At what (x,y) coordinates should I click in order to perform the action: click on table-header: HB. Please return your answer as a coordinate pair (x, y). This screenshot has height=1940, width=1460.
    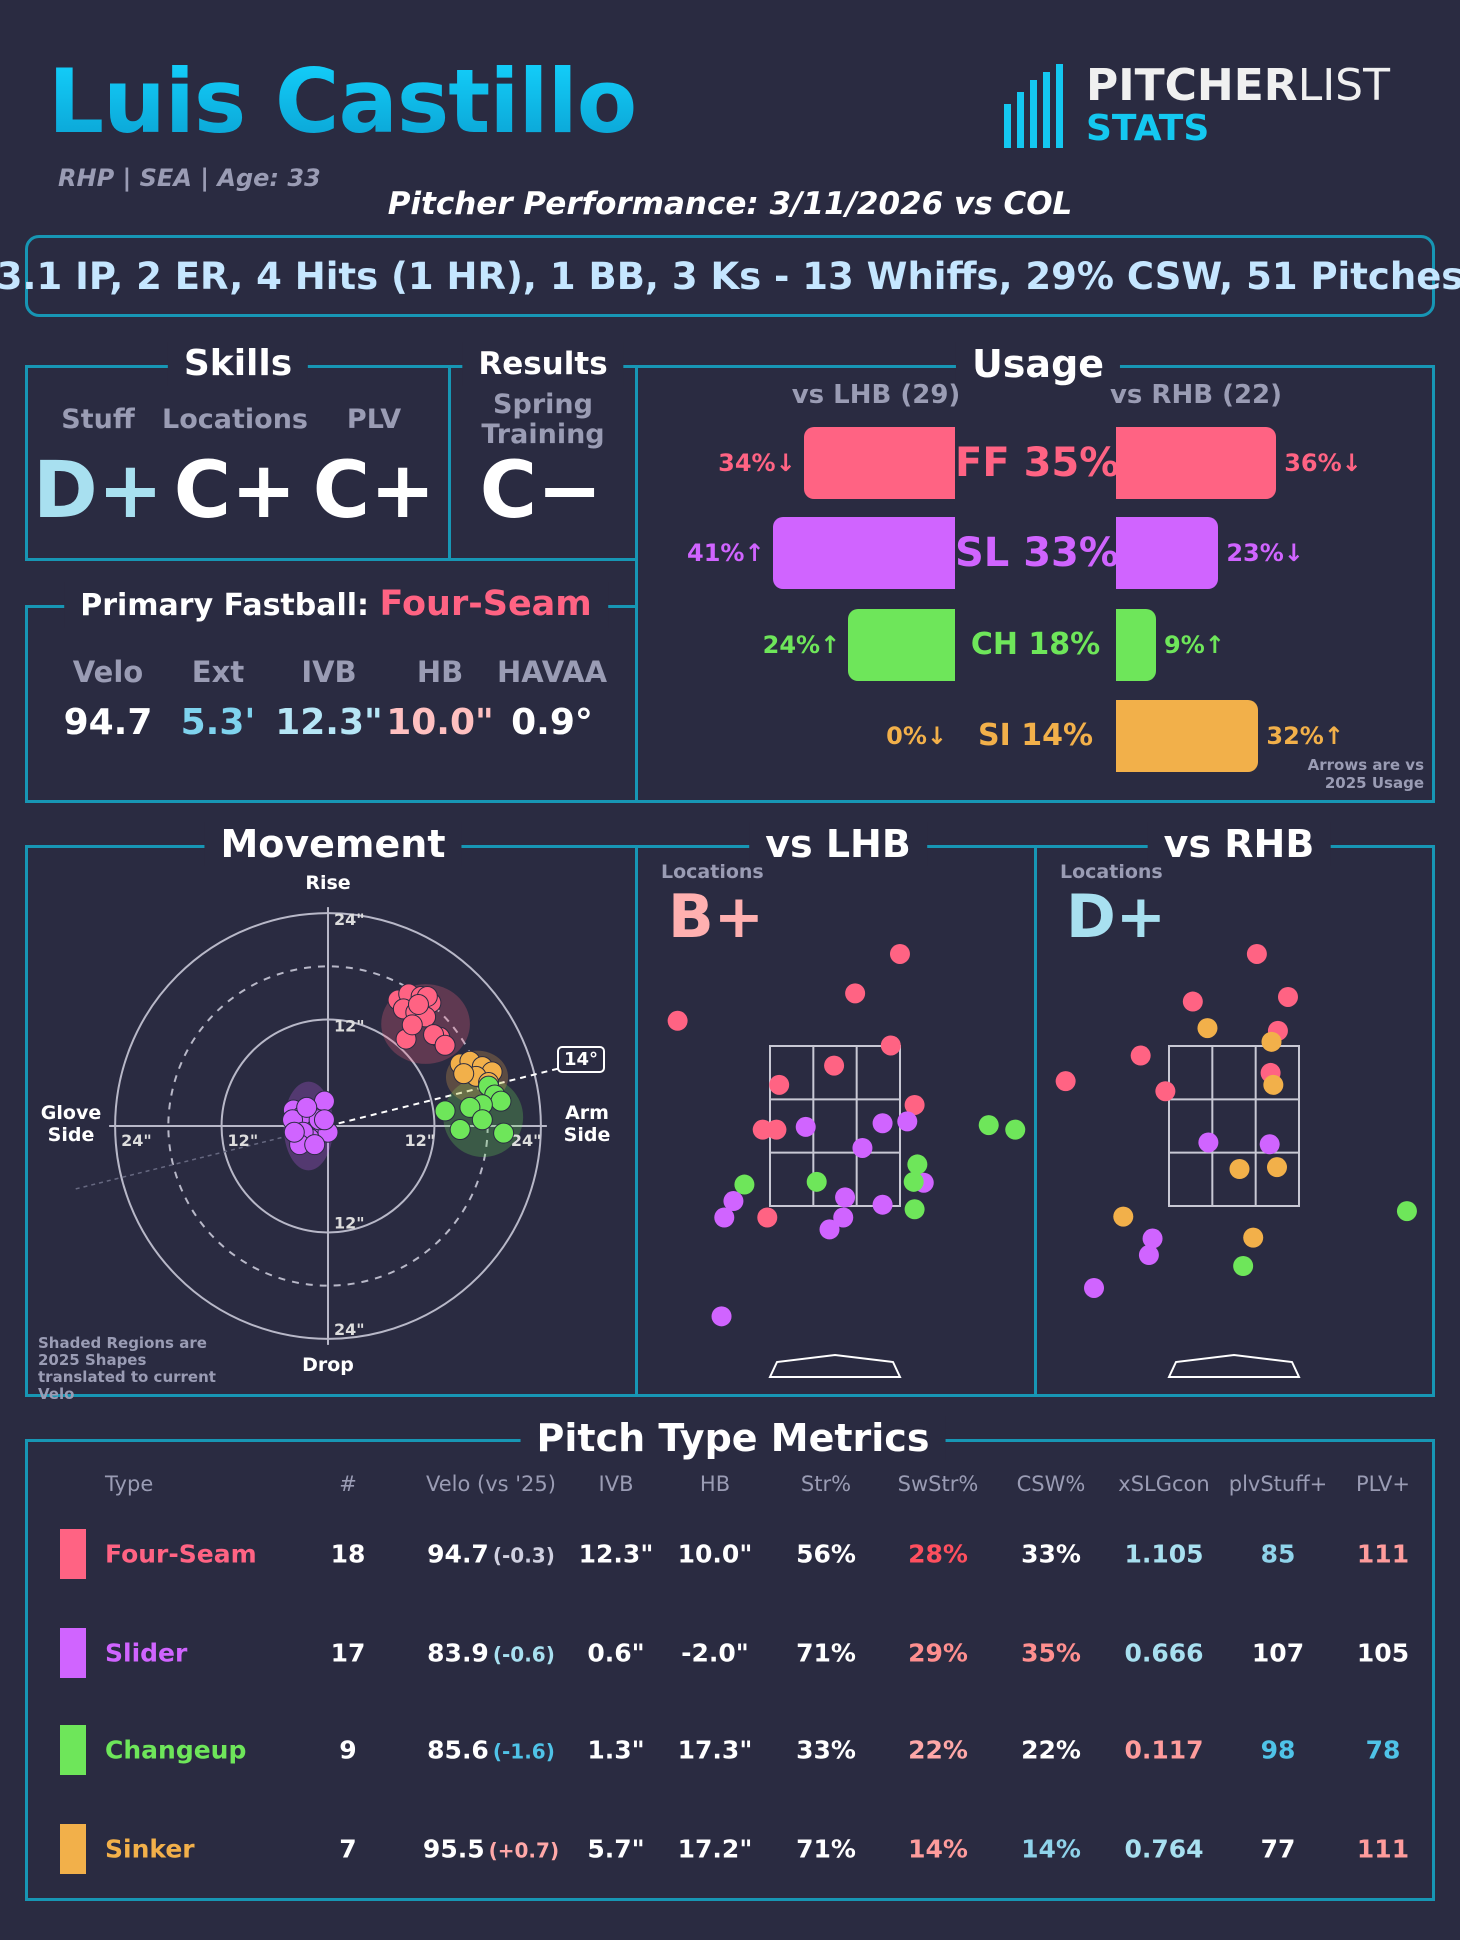
    Looking at the image, I should click on (715, 1484).